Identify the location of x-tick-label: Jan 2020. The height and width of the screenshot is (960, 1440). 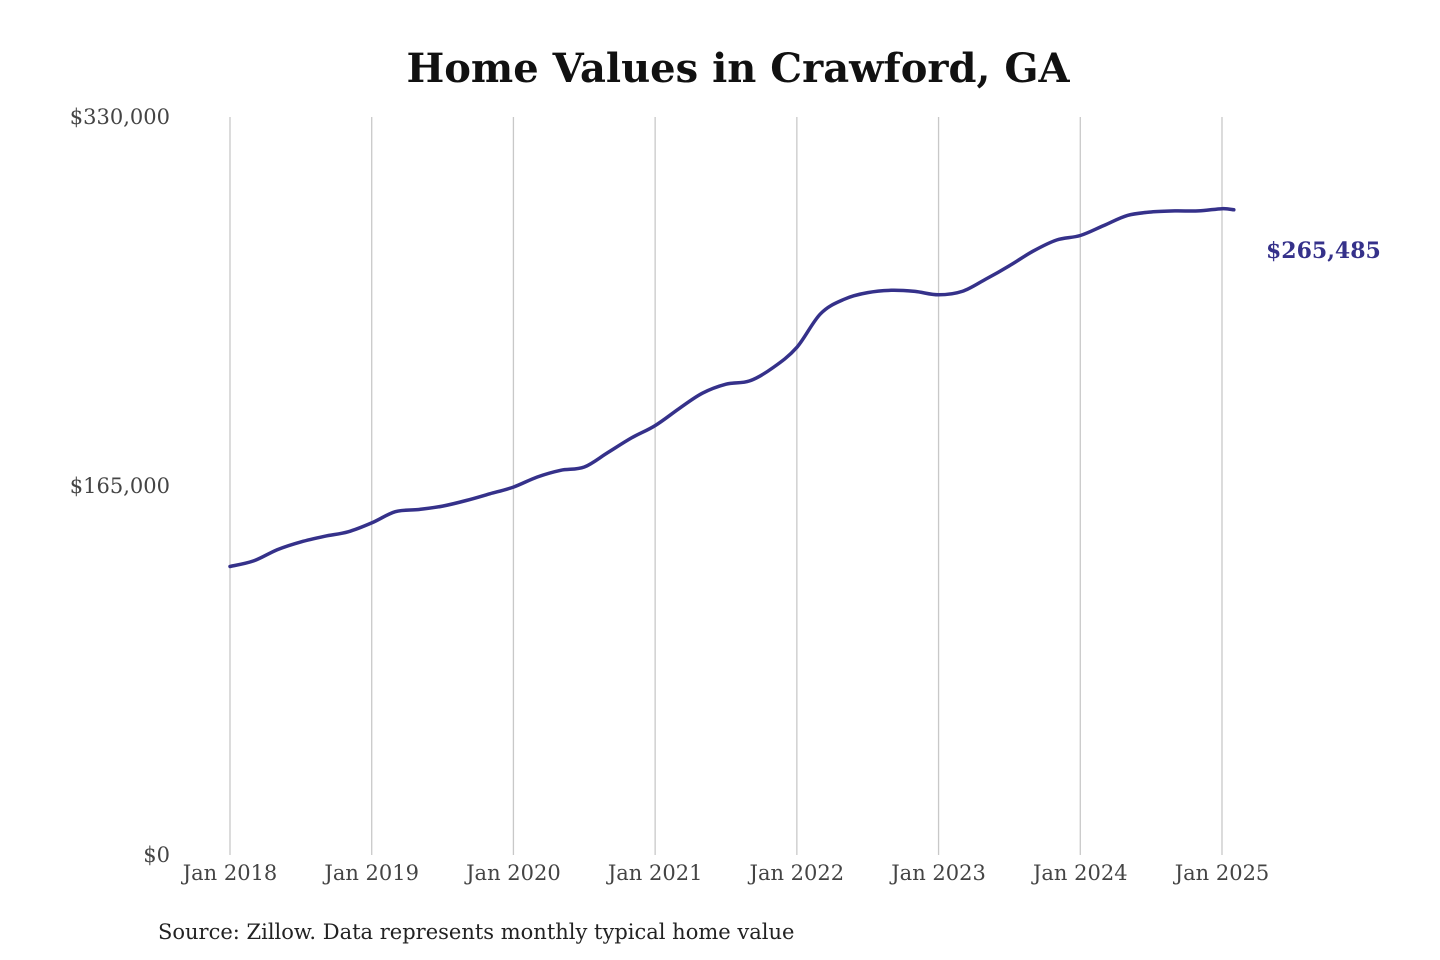
(512, 873).